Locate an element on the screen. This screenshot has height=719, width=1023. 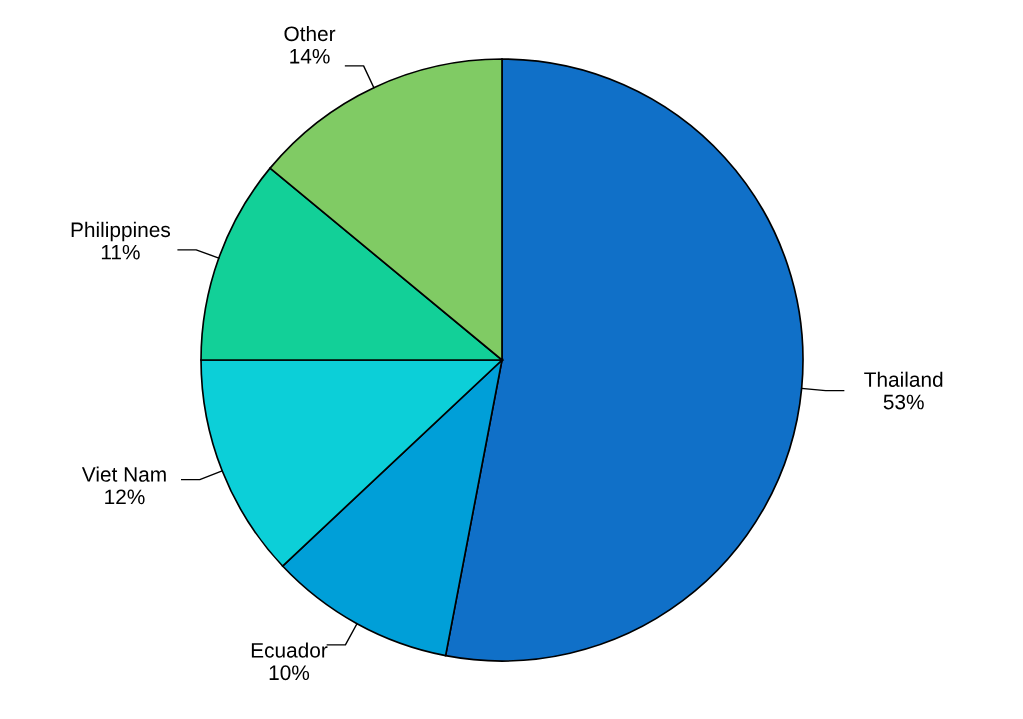
slice-label: Ecuador is located at coordinates (289, 650).